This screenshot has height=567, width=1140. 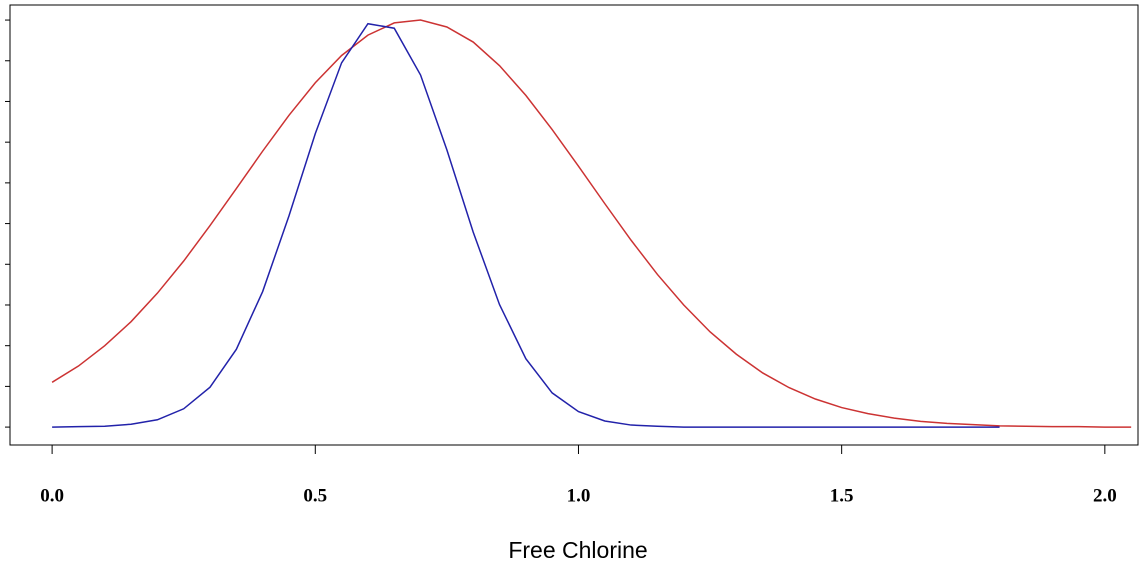 What do you see at coordinates (315, 495) in the screenshot?
I see `x-tick-label: 0.5` at bounding box center [315, 495].